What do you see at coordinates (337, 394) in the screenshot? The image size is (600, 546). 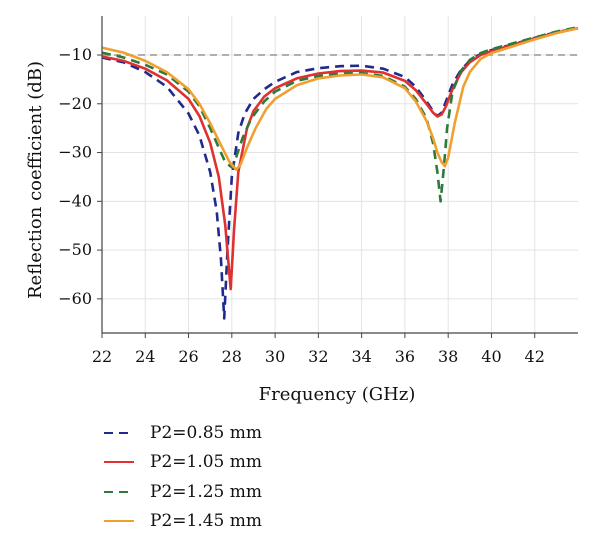 I see `x-axis-title: Frequency (GHz)` at bounding box center [337, 394].